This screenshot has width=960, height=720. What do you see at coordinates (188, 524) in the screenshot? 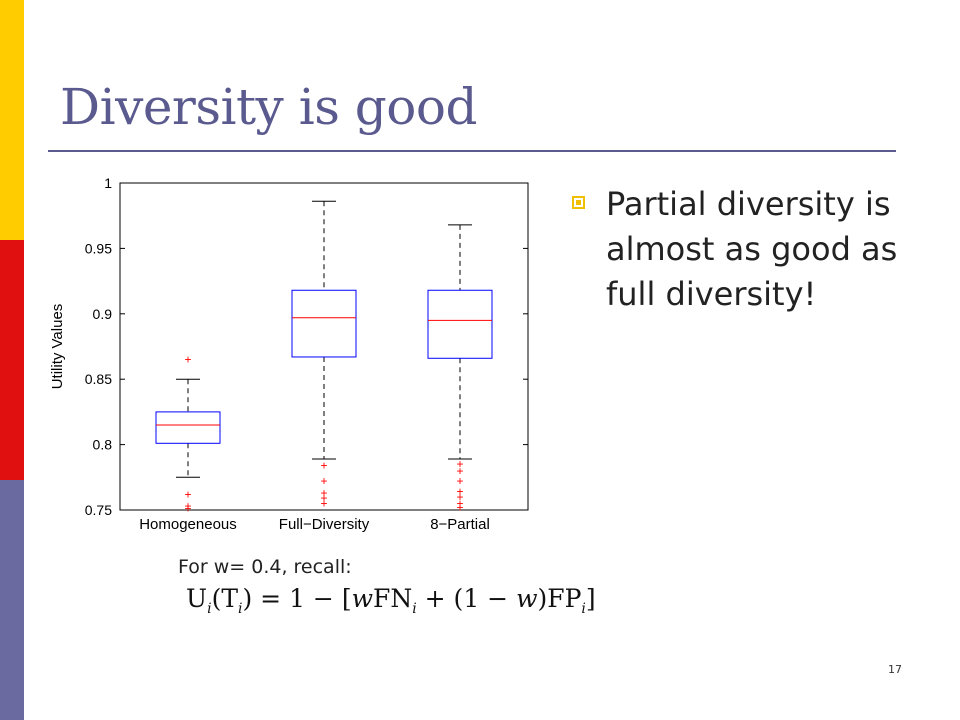
I see `x-category-label: Homogeneous` at bounding box center [188, 524].